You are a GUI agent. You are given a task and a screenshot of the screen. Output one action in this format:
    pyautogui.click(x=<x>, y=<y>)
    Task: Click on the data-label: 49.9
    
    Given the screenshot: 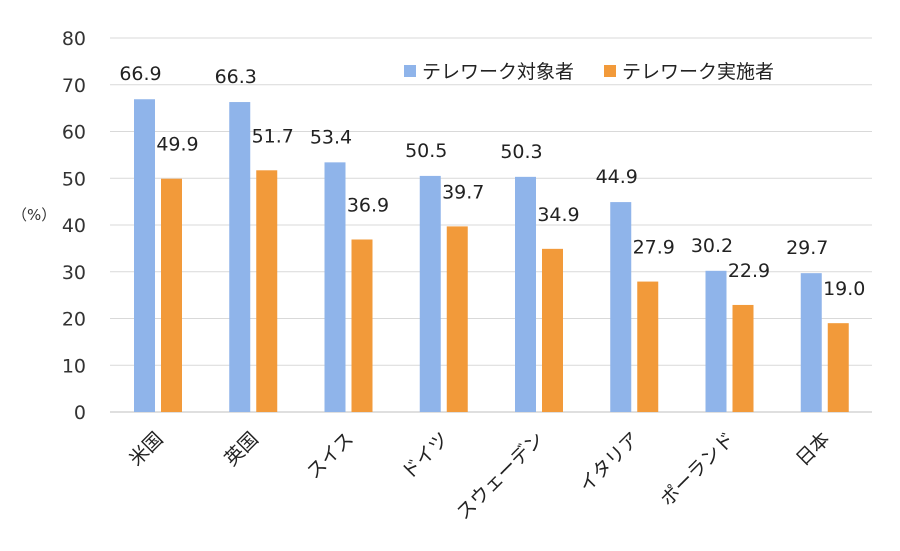 What is the action you would take?
    pyautogui.click(x=177, y=145)
    